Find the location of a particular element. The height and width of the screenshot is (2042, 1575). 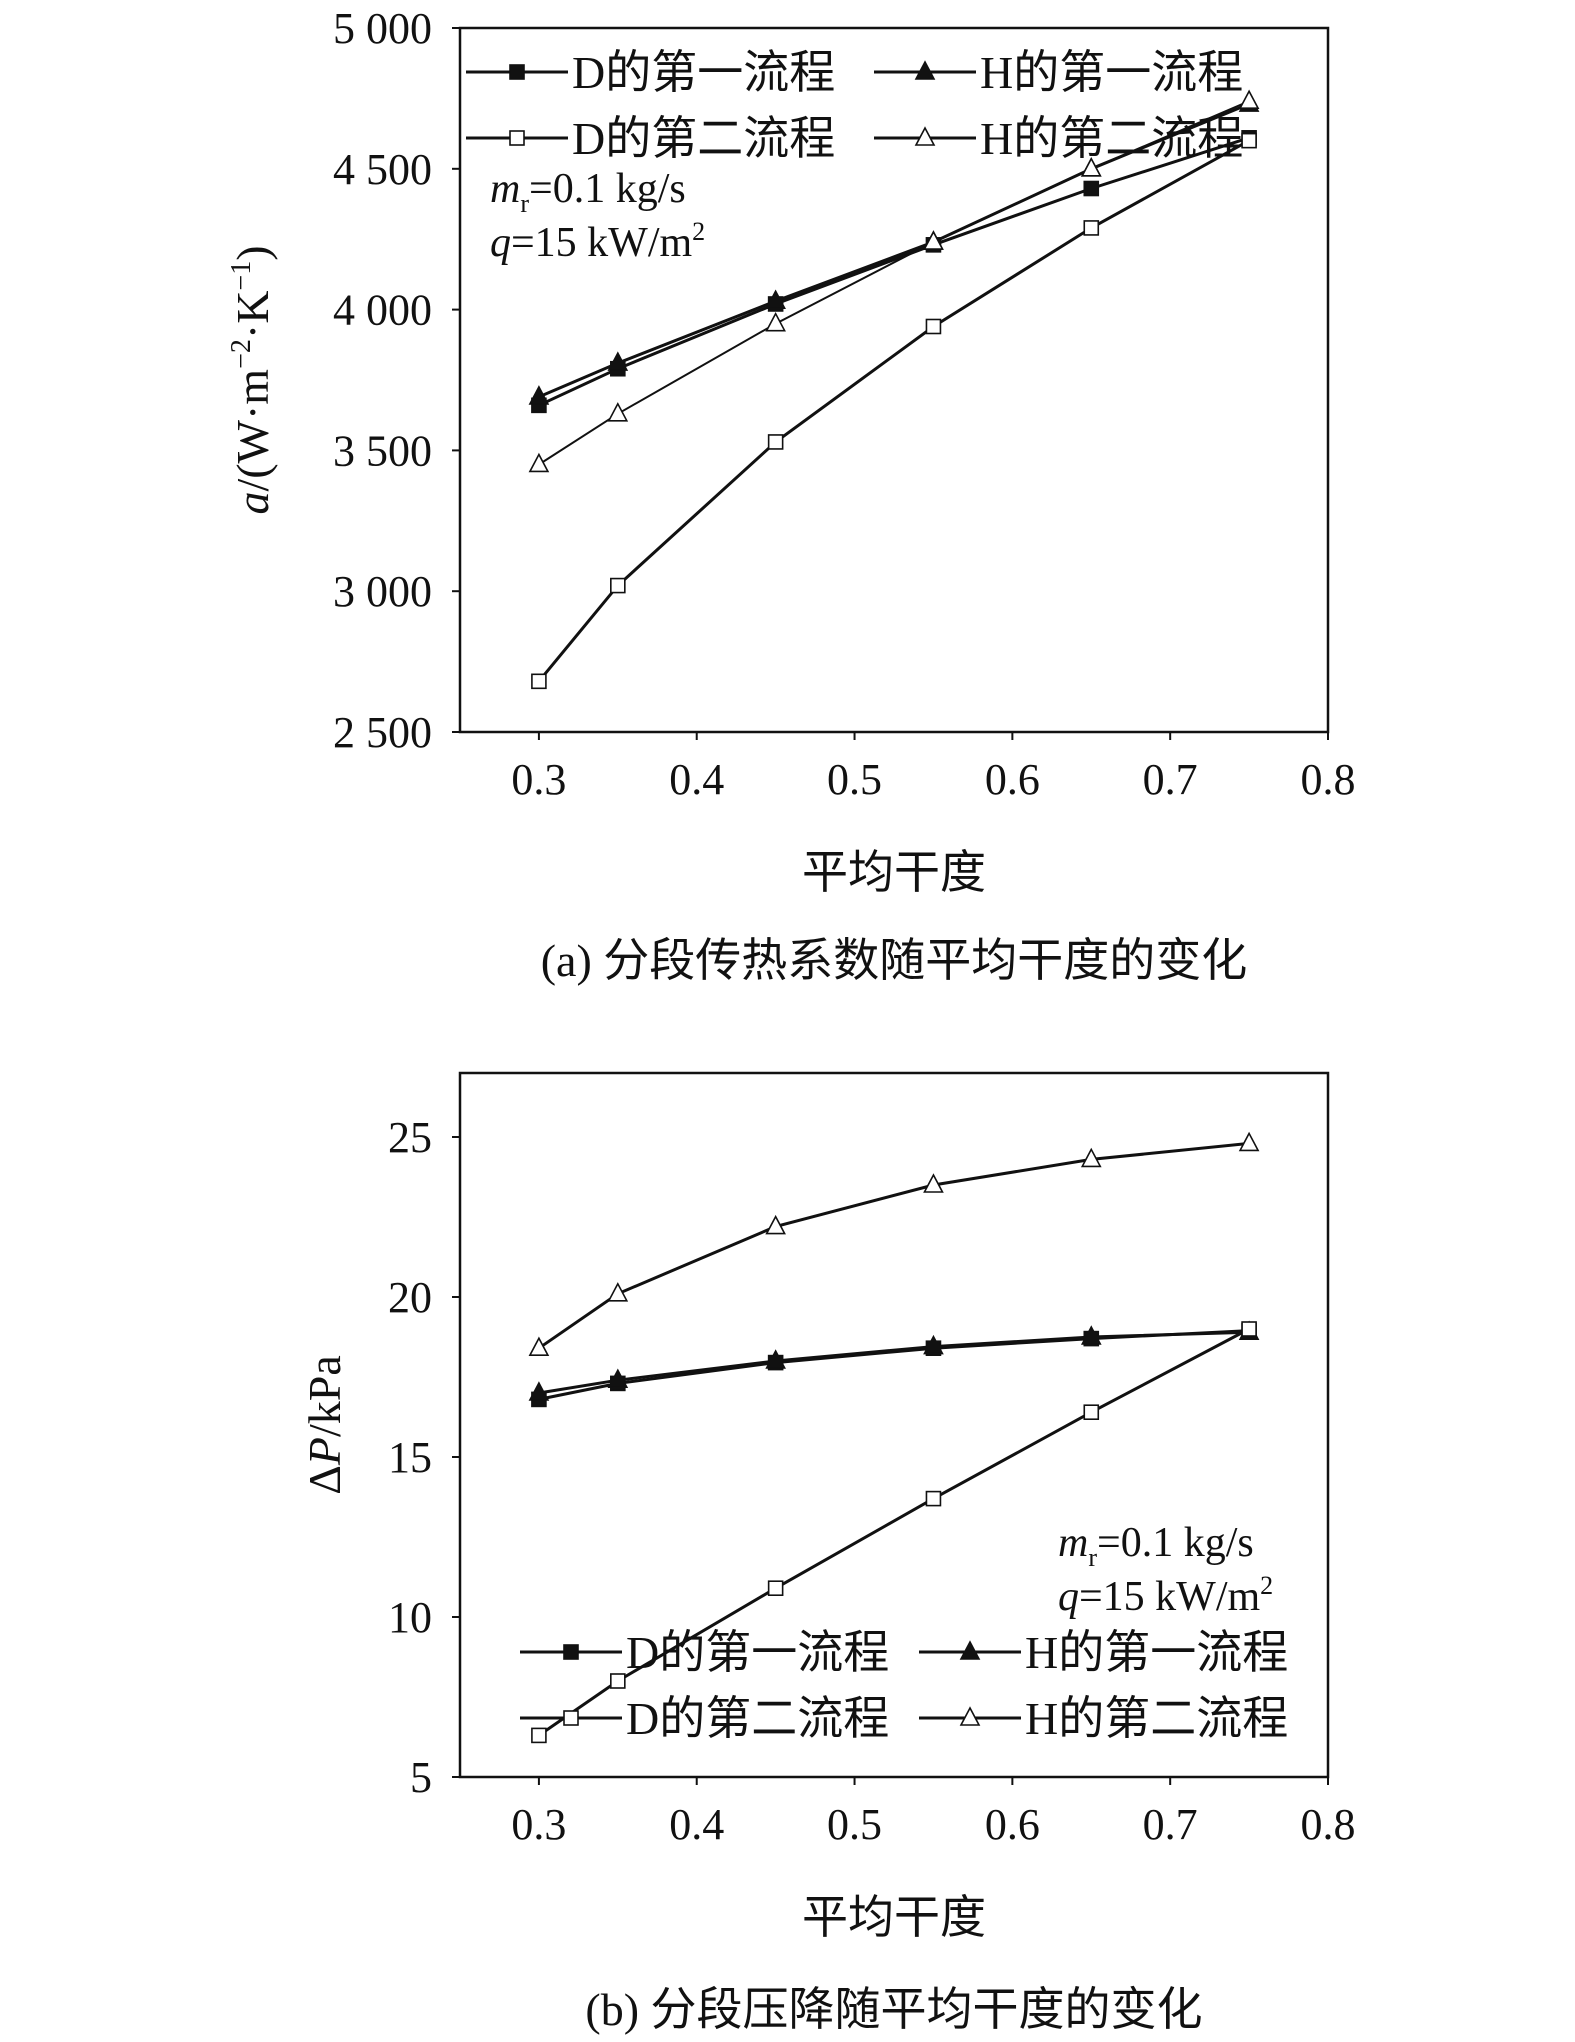

panel-a-annotation-mr: mr=0.1 kg/s is located at coordinates (588, 192).